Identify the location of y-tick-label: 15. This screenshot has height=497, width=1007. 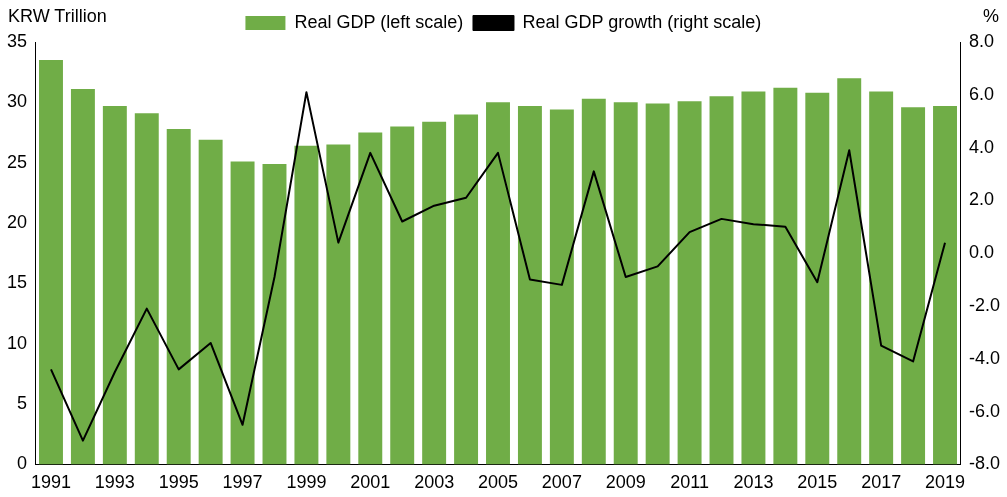
(17, 282).